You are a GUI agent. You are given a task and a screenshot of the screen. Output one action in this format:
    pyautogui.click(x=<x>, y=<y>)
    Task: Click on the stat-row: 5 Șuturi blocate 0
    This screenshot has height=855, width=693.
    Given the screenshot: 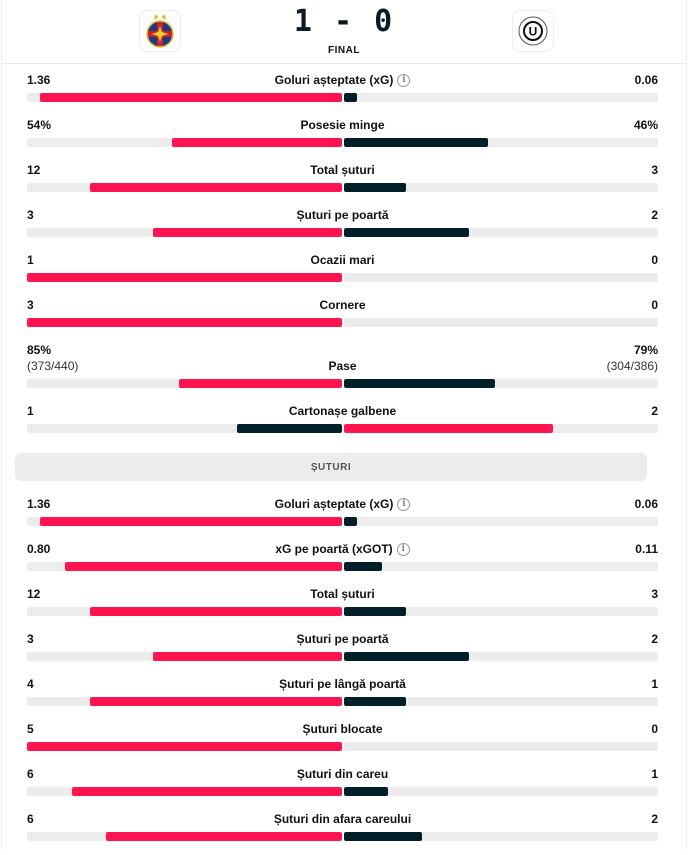 What is the action you would take?
    pyautogui.click(x=342, y=742)
    